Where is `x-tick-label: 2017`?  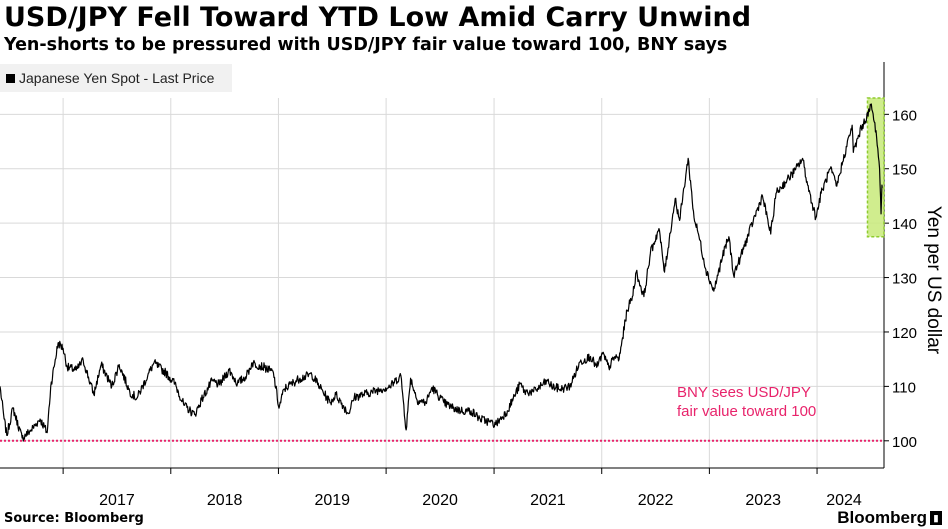
x-tick-label: 2017 is located at coordinates (117, 500).